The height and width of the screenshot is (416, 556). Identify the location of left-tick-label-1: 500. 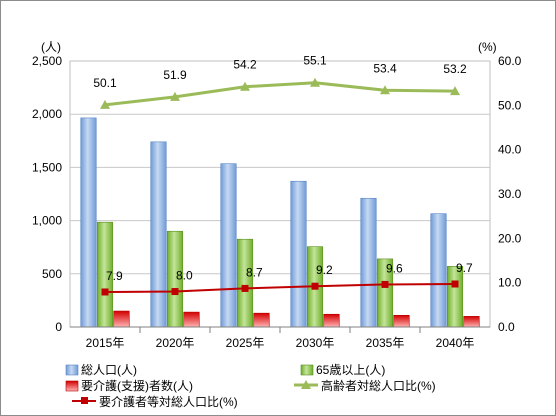
(52, 274).